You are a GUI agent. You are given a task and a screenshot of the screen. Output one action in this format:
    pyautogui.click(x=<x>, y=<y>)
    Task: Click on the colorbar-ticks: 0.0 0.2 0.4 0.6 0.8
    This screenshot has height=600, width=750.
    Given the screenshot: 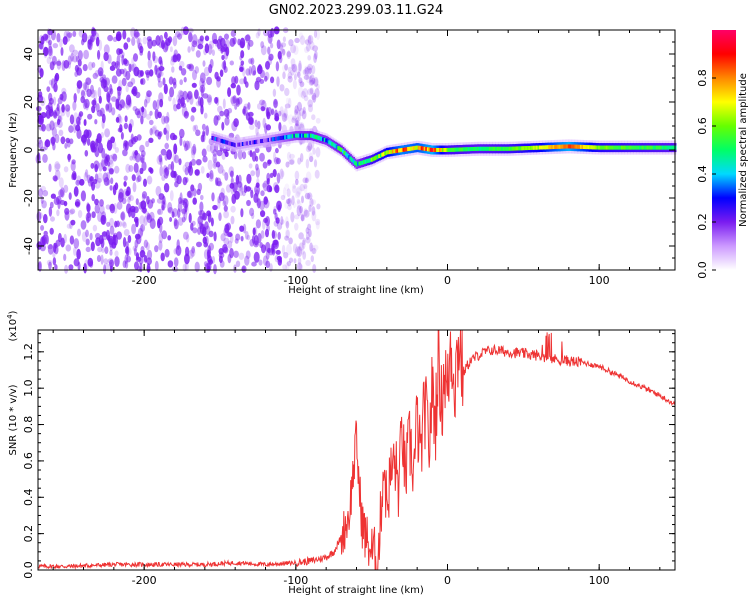 What is the action you would take?
    pyautogui.click(x=706, y=174)
    